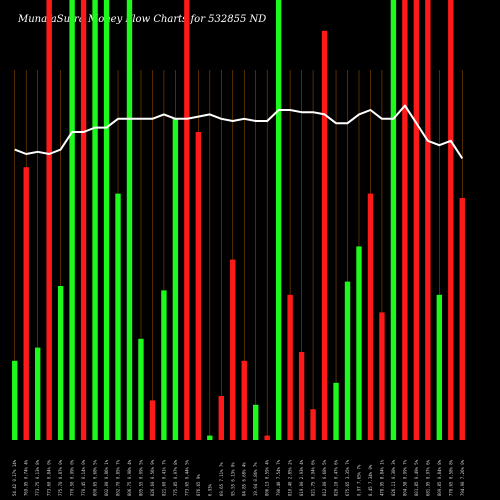 This screenshot has height=500, width=500. I want to click on x-tick-label: 770.45 0.14% 0%, so click(83, 477).